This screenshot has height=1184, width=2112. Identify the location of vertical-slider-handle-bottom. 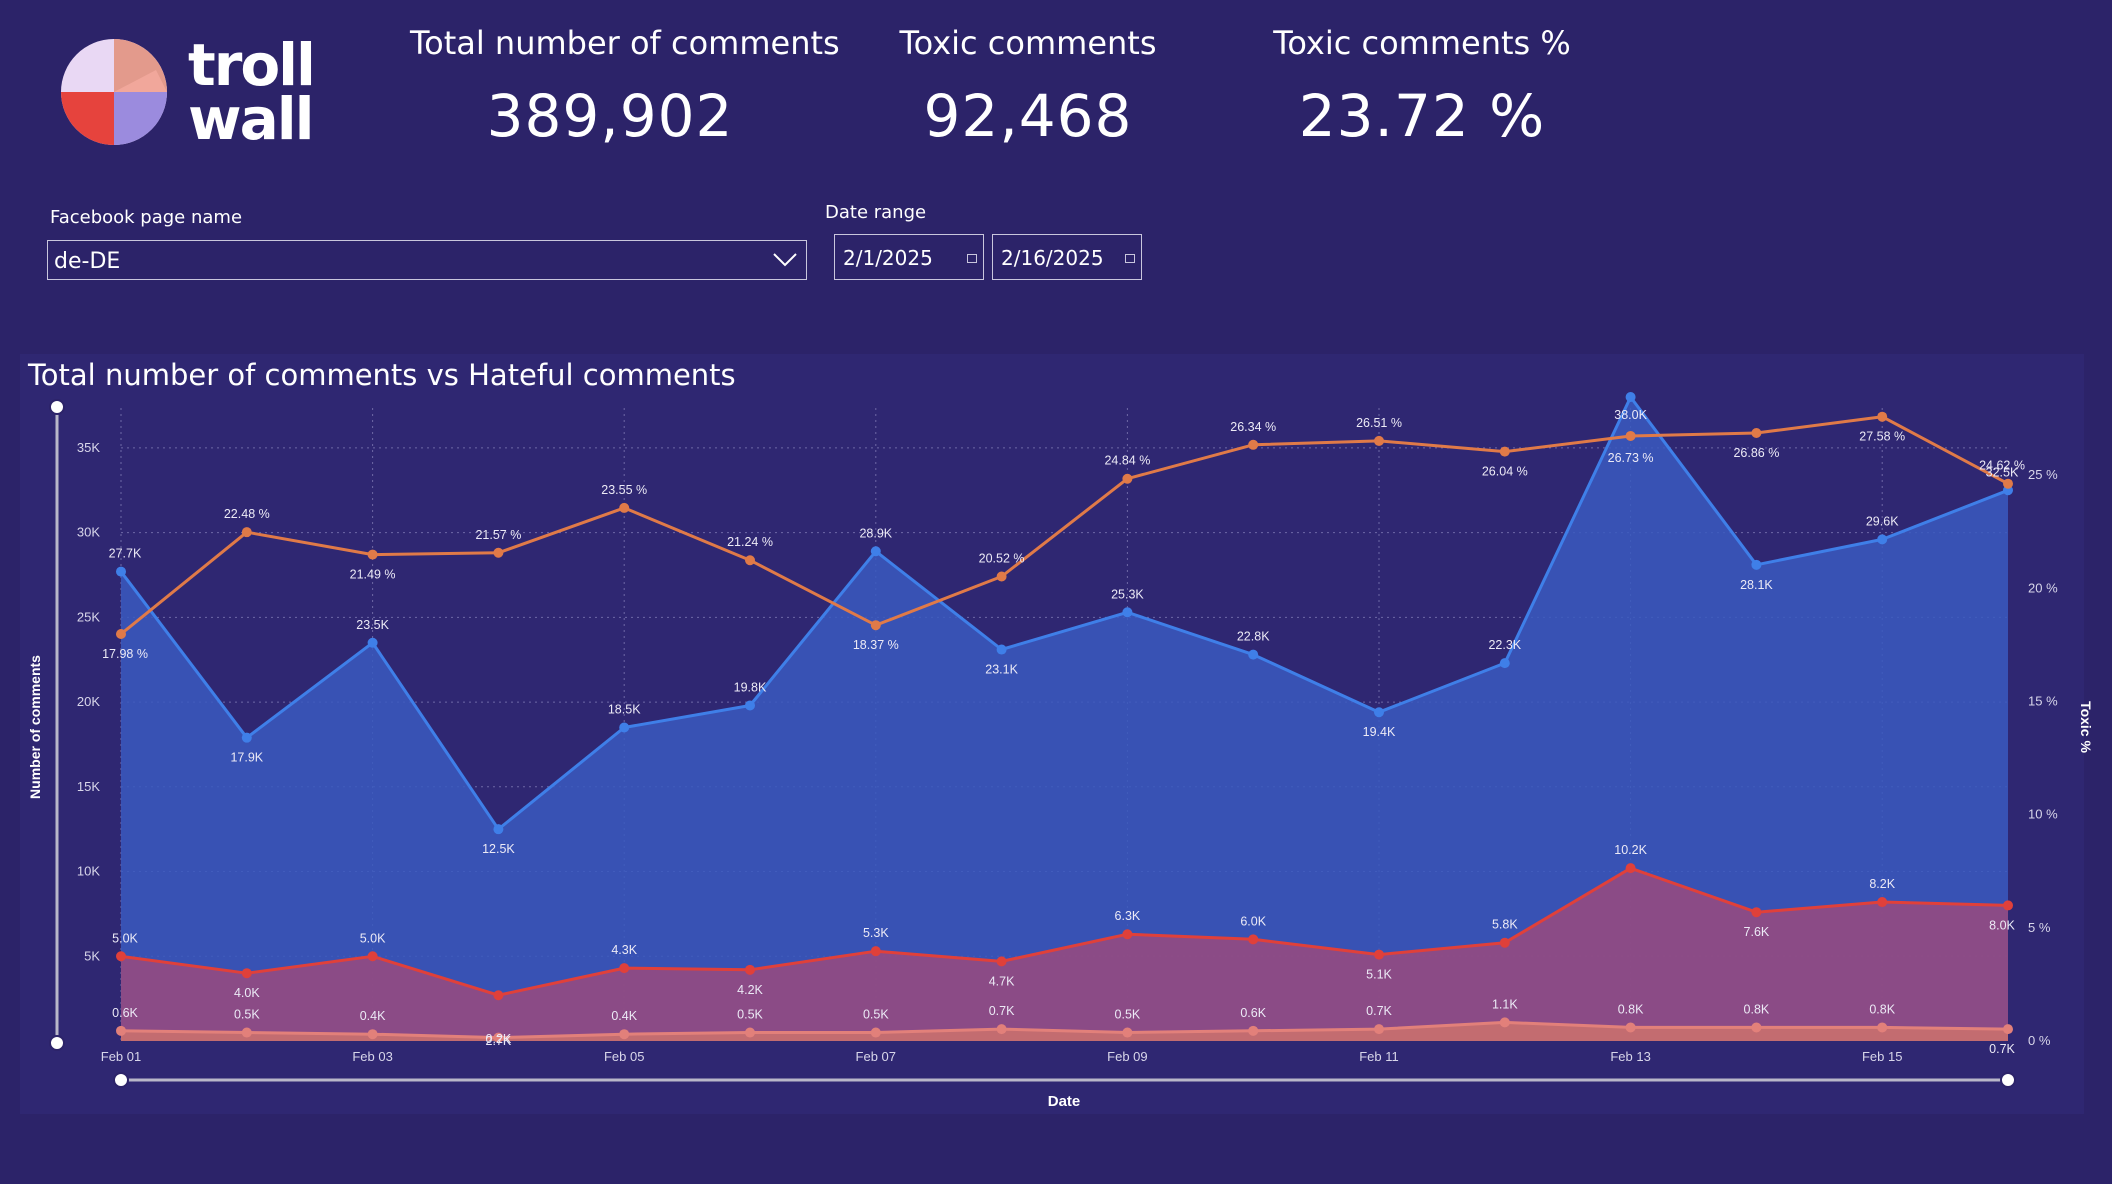
(57, 1043).